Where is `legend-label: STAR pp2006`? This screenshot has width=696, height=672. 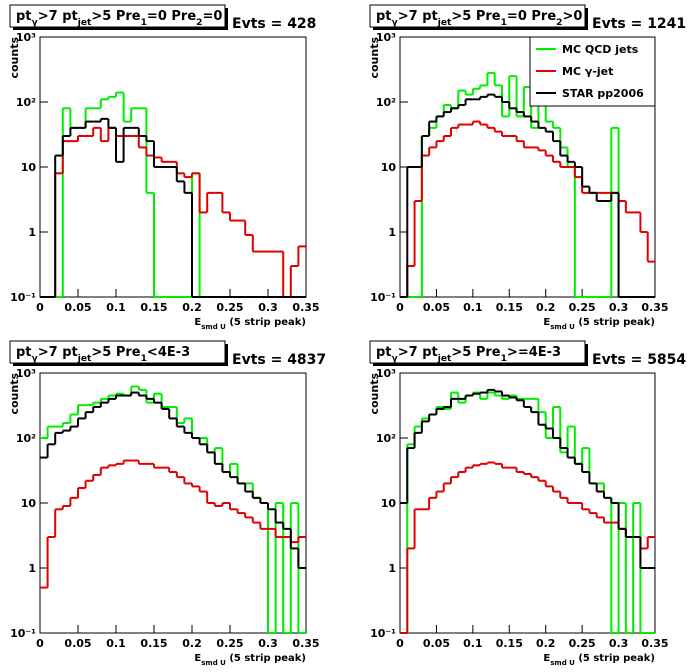 legend-label: STAR pp2006 is located at coordinates (603, 93).